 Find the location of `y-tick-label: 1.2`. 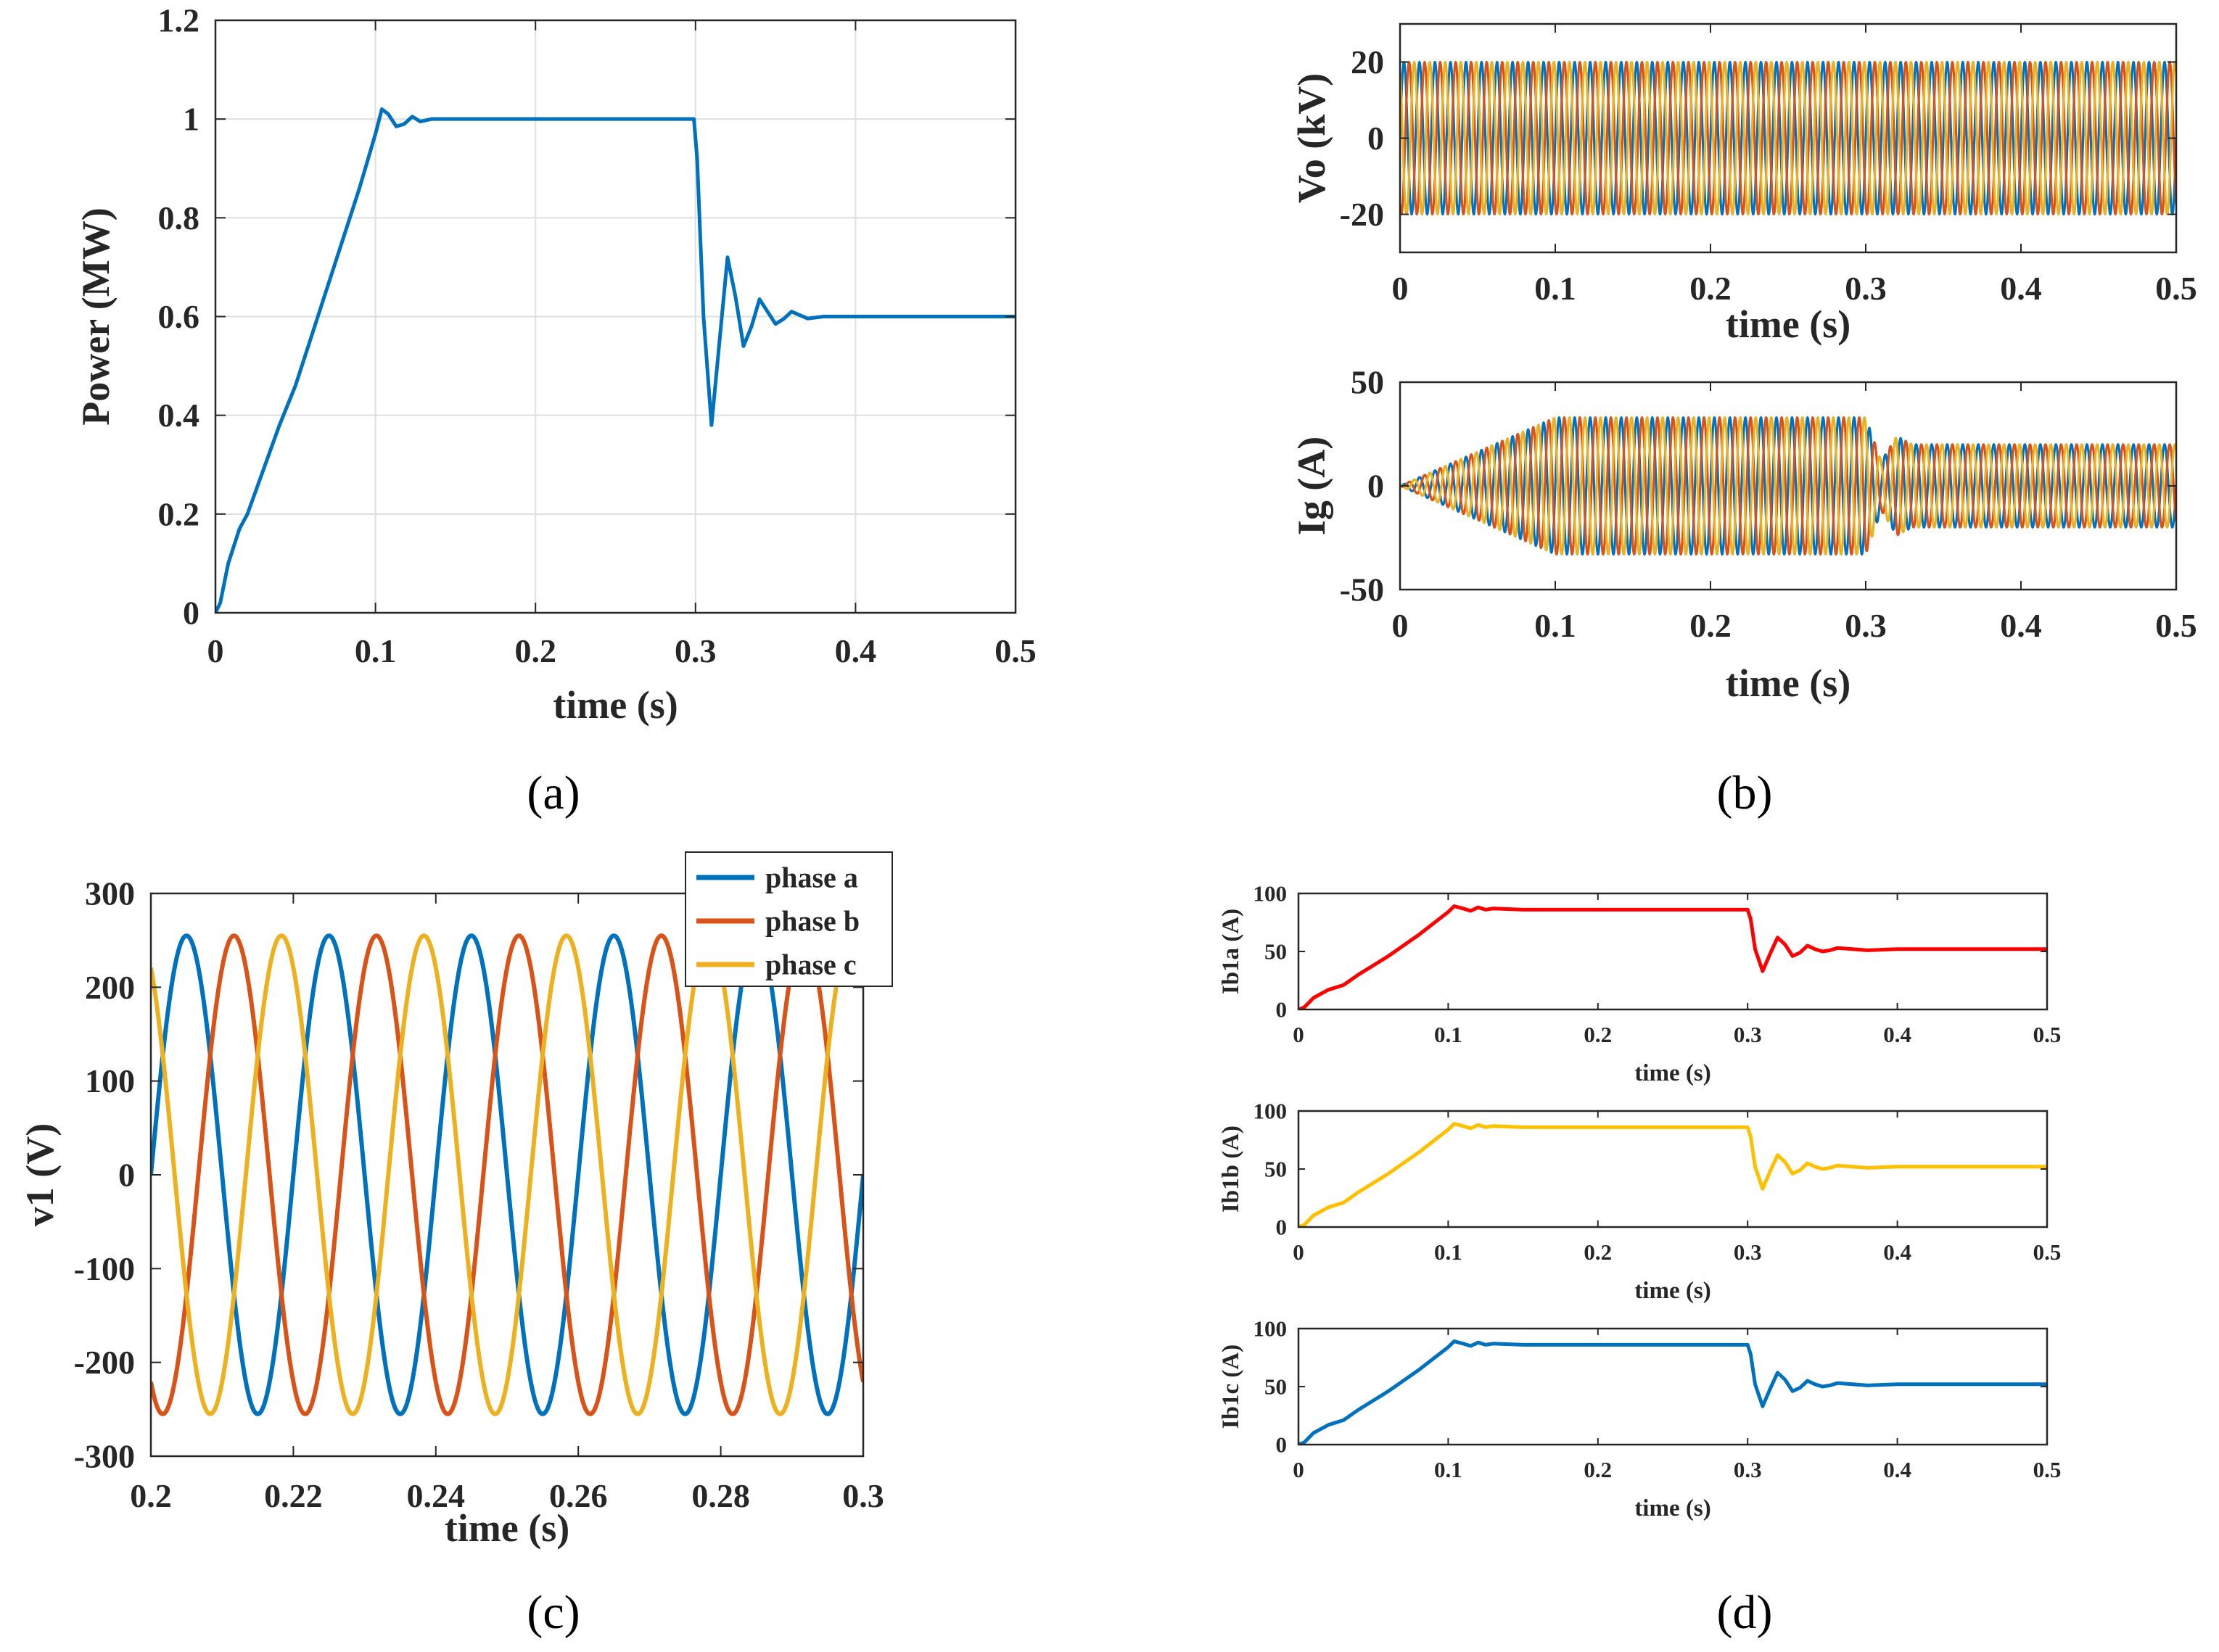

y-tick-label: 1.2 is located at coordinates (179, 20).